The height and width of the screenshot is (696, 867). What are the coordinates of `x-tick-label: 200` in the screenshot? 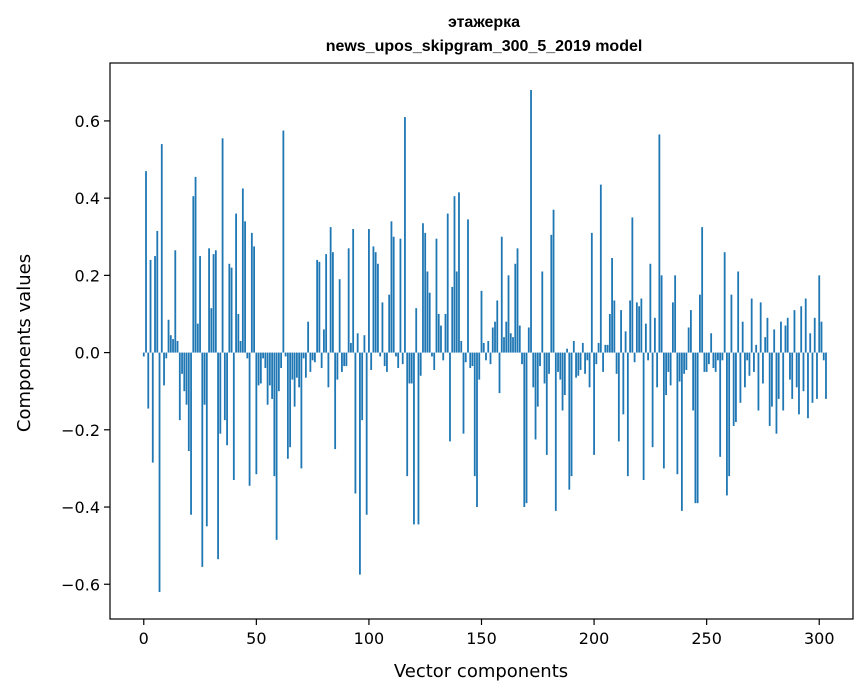 It's located at (594, 638).